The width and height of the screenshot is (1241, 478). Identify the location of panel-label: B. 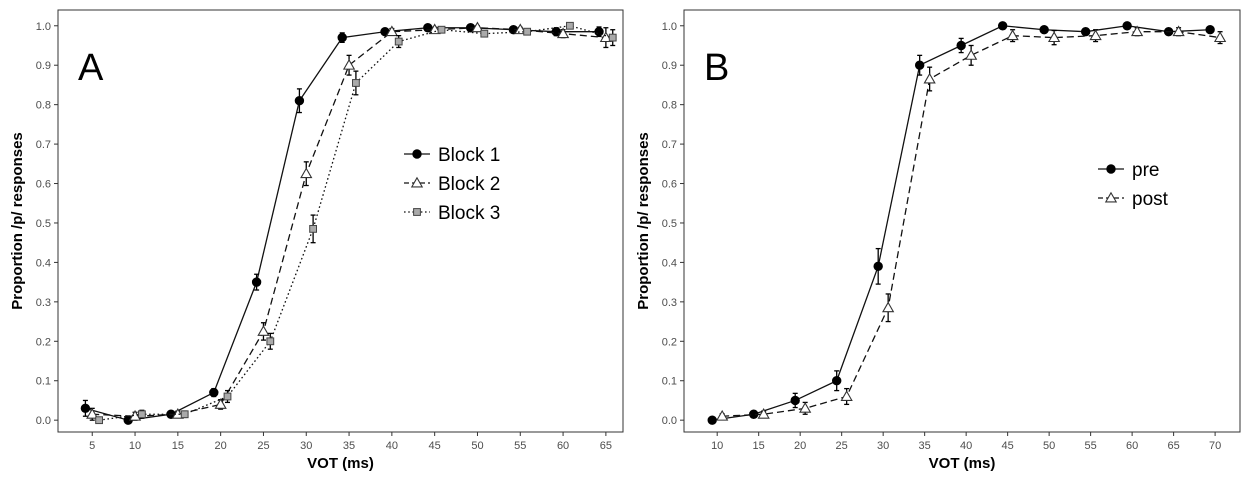
(716, 68).